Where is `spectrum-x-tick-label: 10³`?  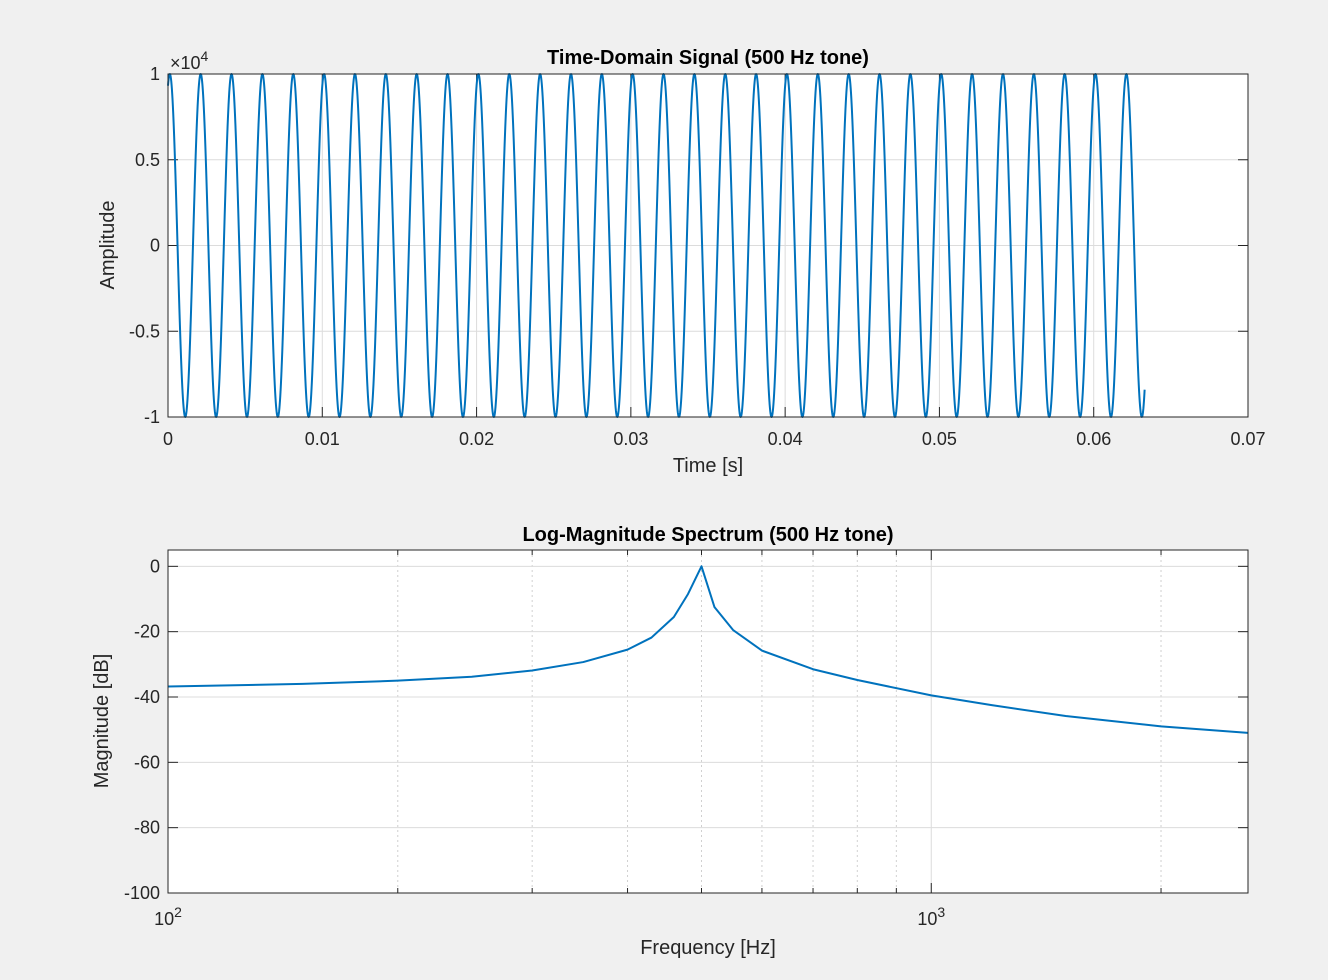 spectrum-x-tick-label: 10³ is located at coordinates (931, 916).